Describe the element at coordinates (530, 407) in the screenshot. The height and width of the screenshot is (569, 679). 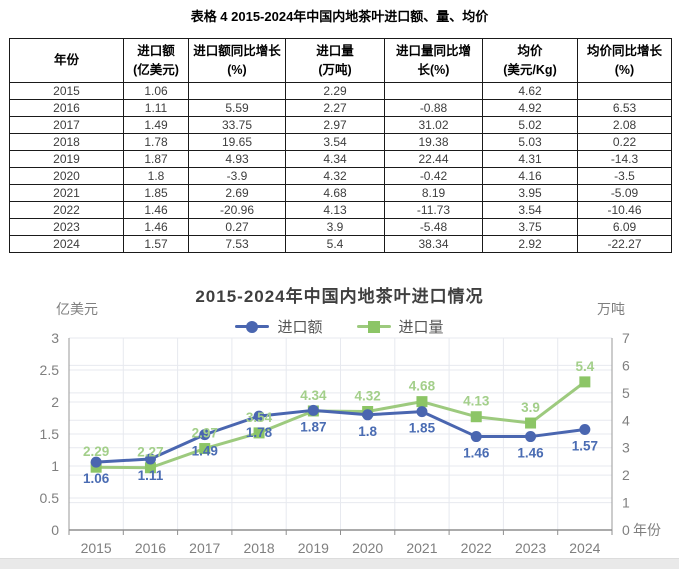
I see `import-volume-data-label: 3.9` at that location.